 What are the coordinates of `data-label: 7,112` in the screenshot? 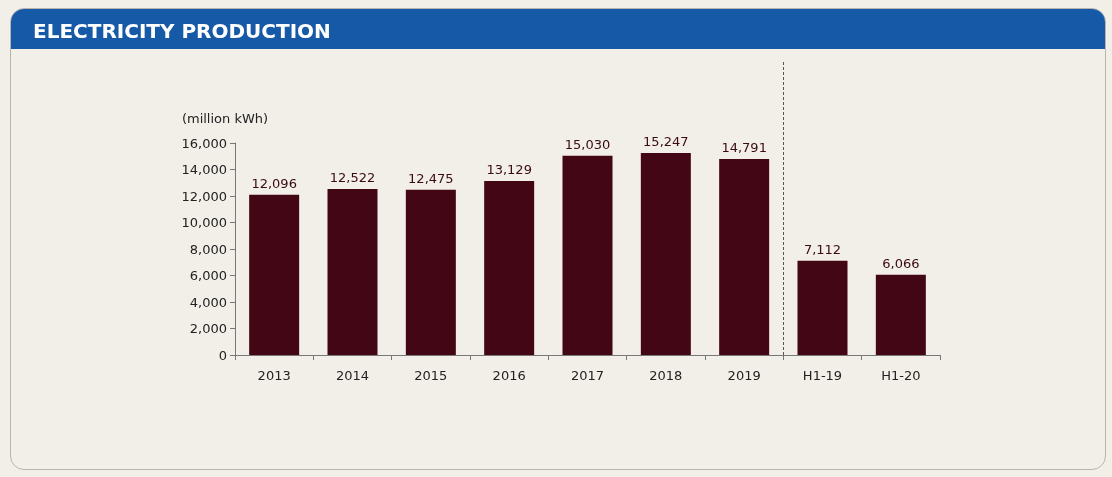 It's located at (822, 249).